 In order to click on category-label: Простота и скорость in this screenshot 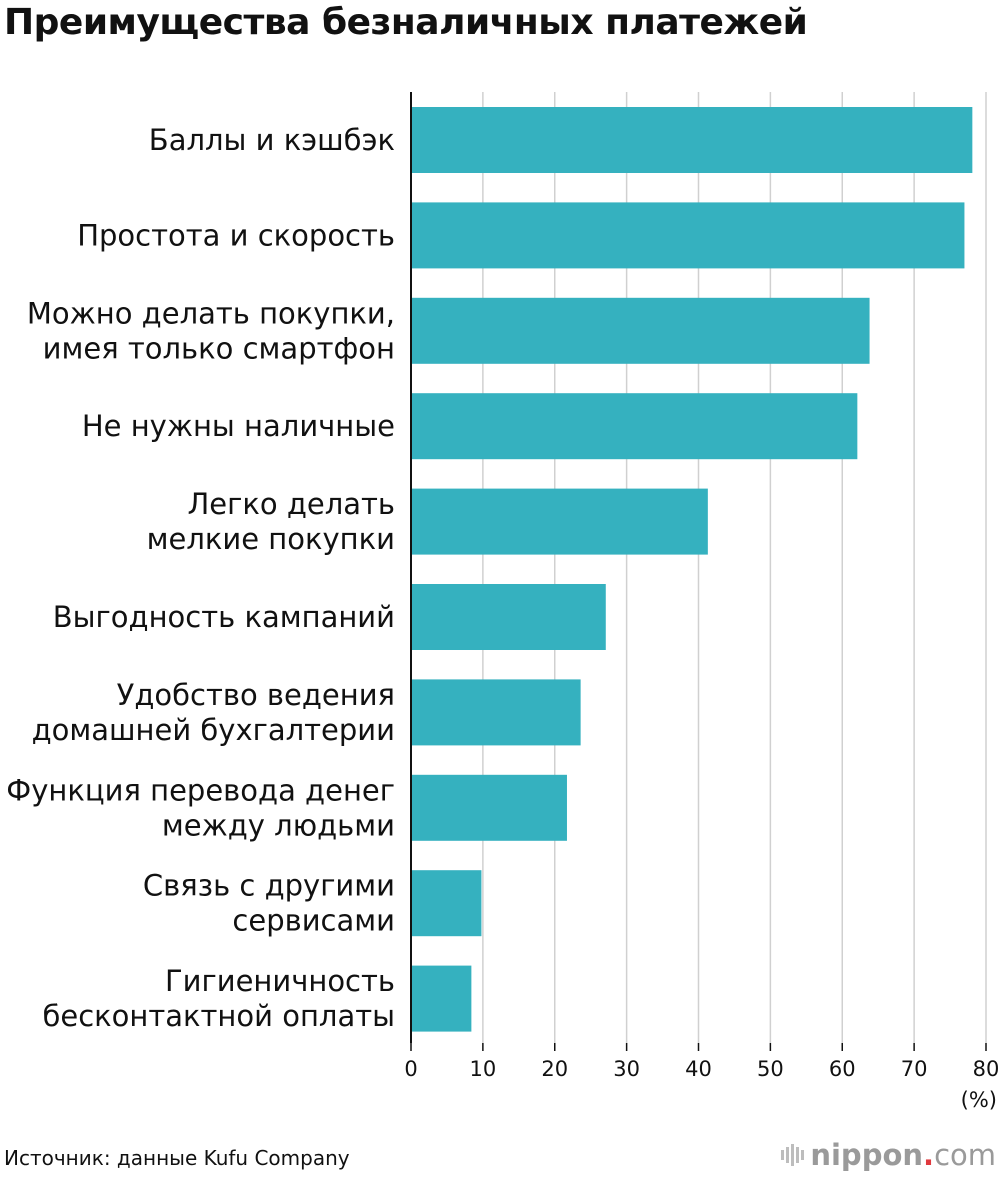, I will do `click(236, 235)`.